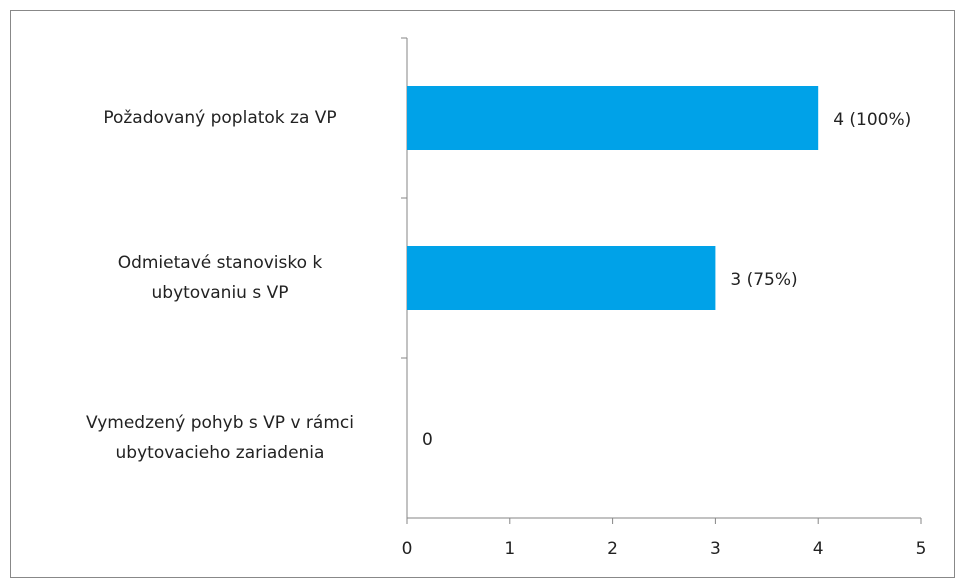 Image resolution: width=957 pixels, height=579 pixels. Describe the element at coordinates (715, 549) in the screenshot. I see `x-tick-label: 3` at that location.